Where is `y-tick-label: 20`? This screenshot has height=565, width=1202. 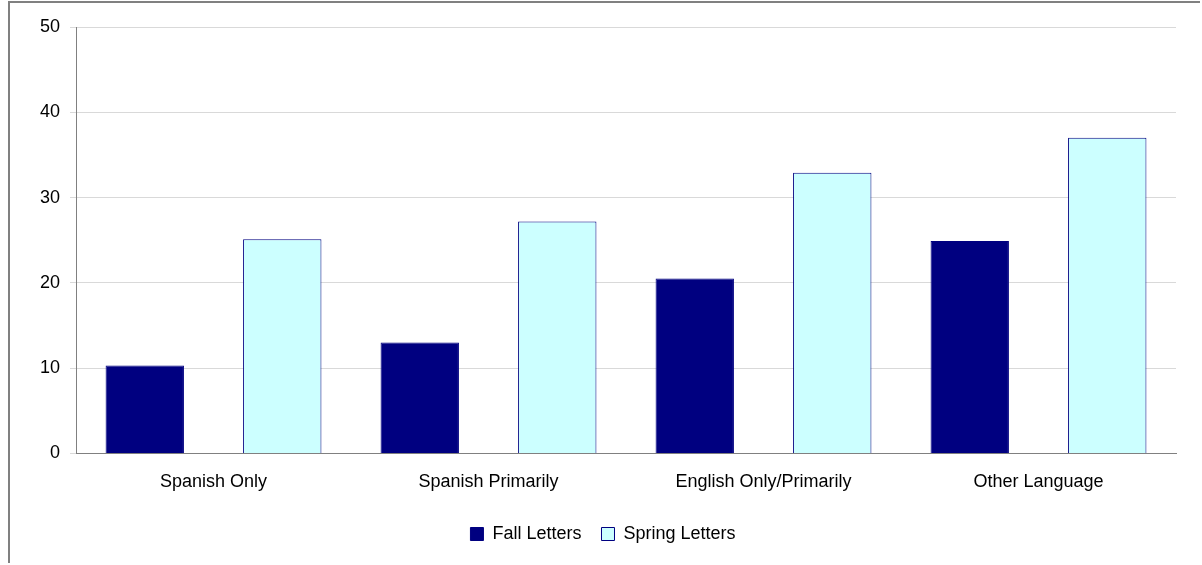 y-tick-label: 20 is located at coordinates (50, 281).